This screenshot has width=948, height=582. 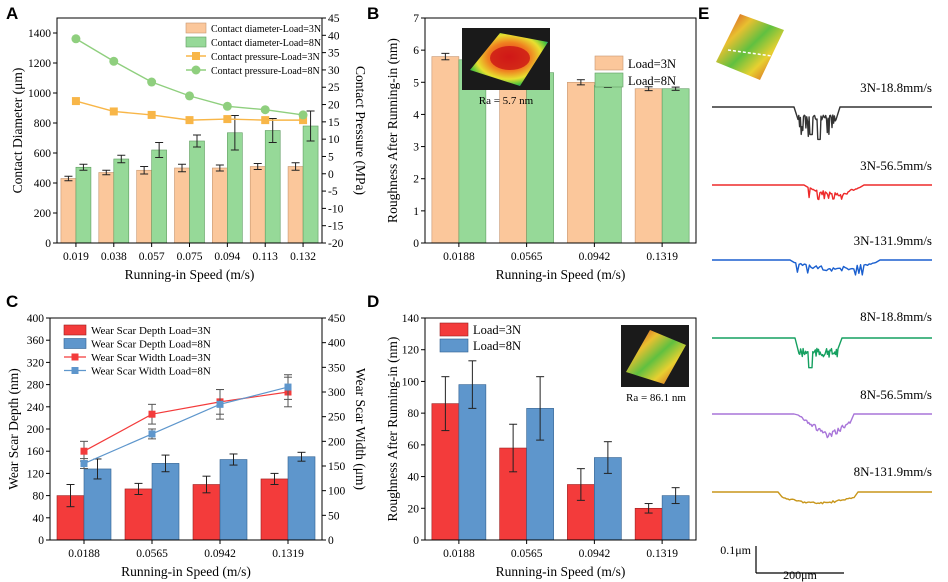 What do you see at coordinates (301, 498) in the screenshot?
I see `bar-depth-8n` at bounding box center [301, 498].